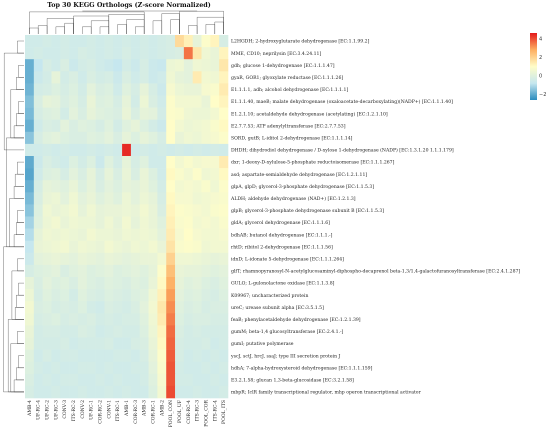  What do you see at coordinates (533, 66) in the screenshot?
I see `colorbar-gradient` at bounding box center [533, 66].